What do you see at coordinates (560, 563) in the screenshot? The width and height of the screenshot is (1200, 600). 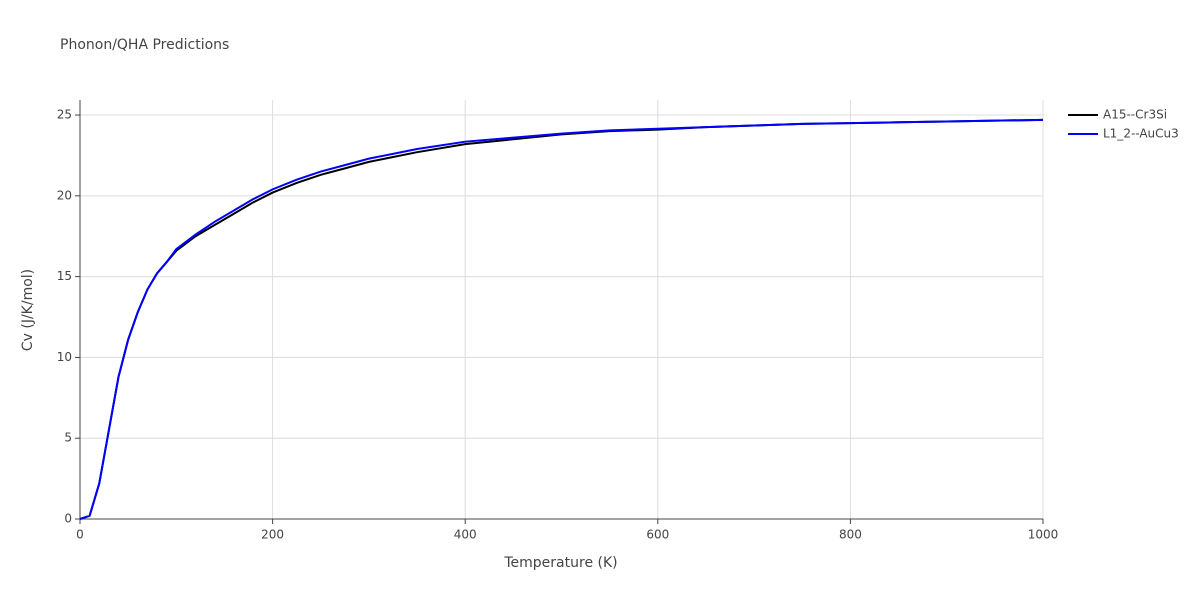 I see `x-axis-title: Temperature (K)` at bounding box center [560, 563].